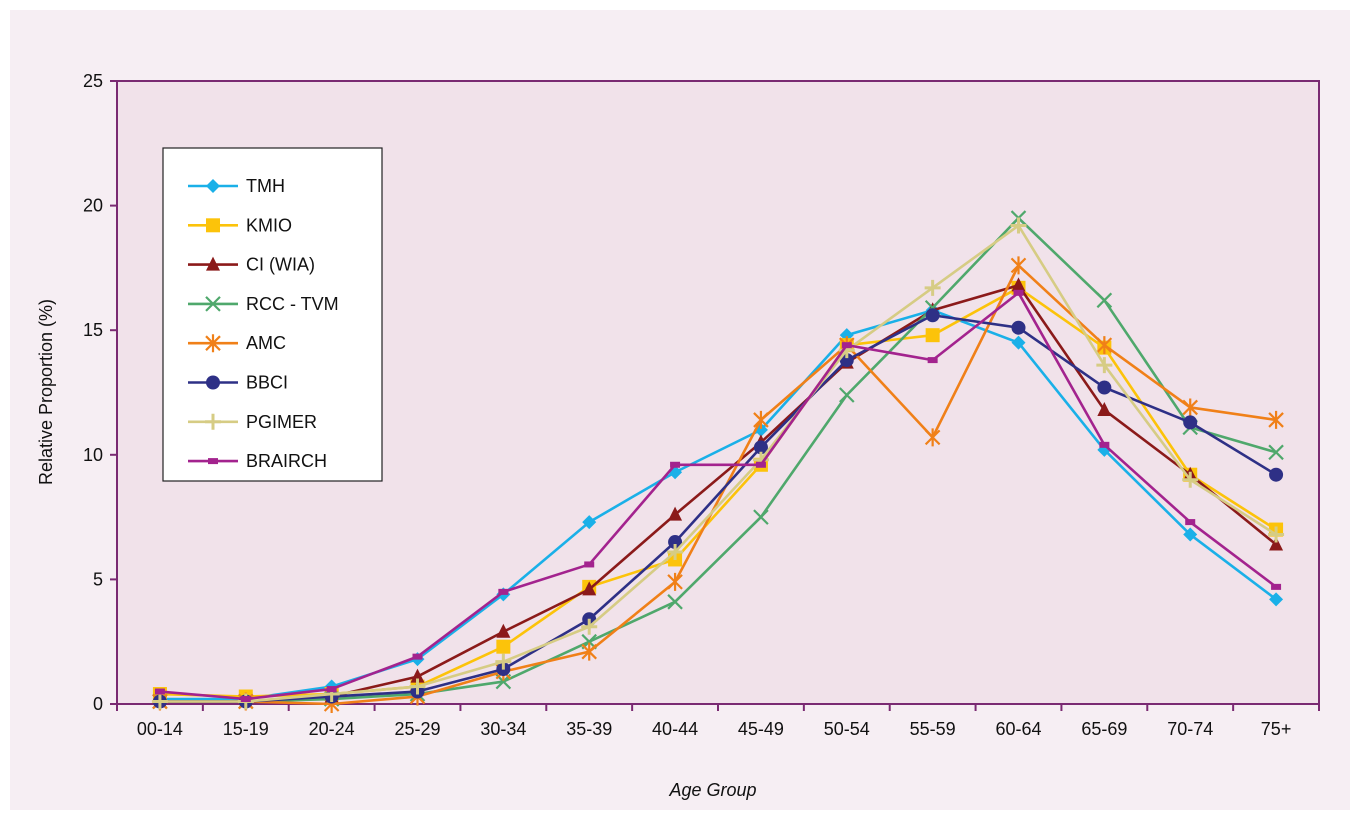 This screenshot has height=819, width=1360. Describe the element at coordinates (675, 729) in the screenshot. I see `x-tick-label: 40-44` at that location.